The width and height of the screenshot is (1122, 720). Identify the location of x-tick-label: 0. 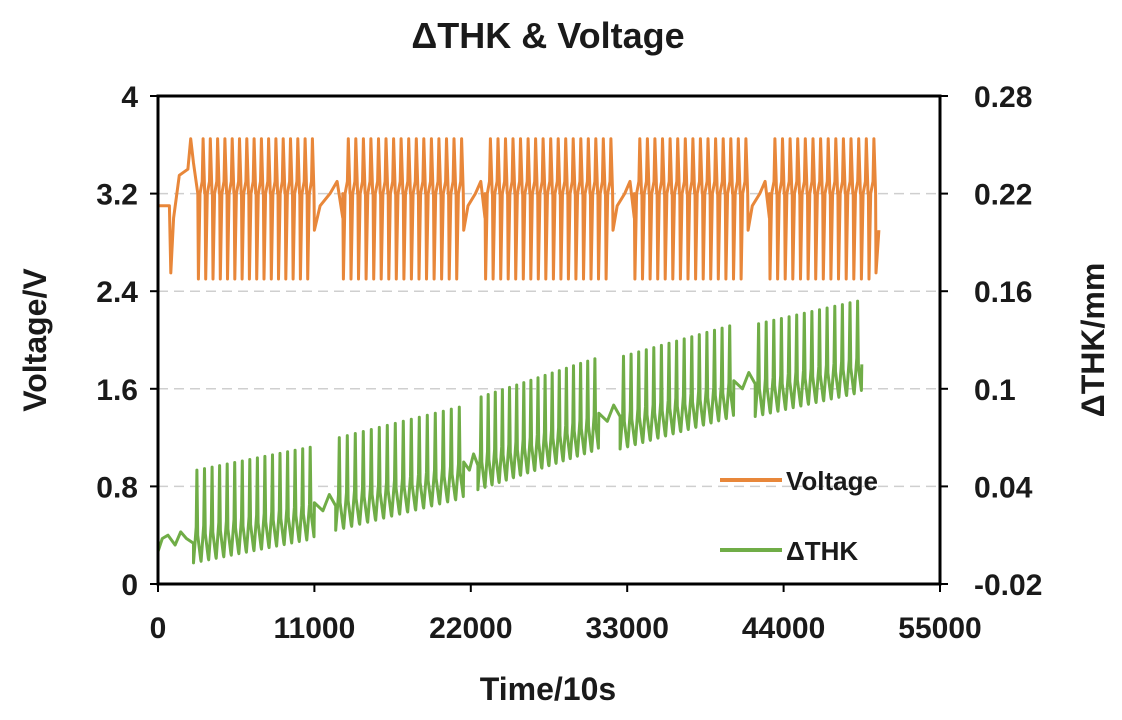
(158, 628).